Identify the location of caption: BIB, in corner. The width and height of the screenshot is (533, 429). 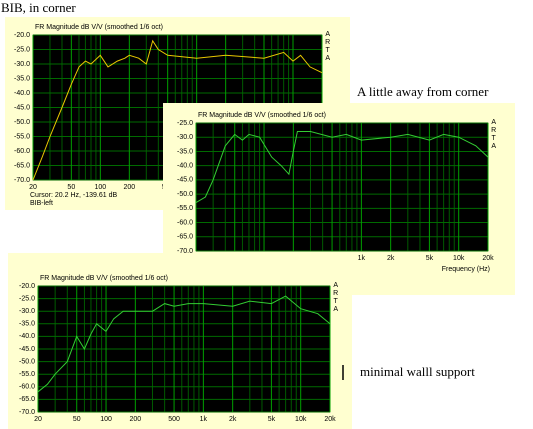
(38, 7).